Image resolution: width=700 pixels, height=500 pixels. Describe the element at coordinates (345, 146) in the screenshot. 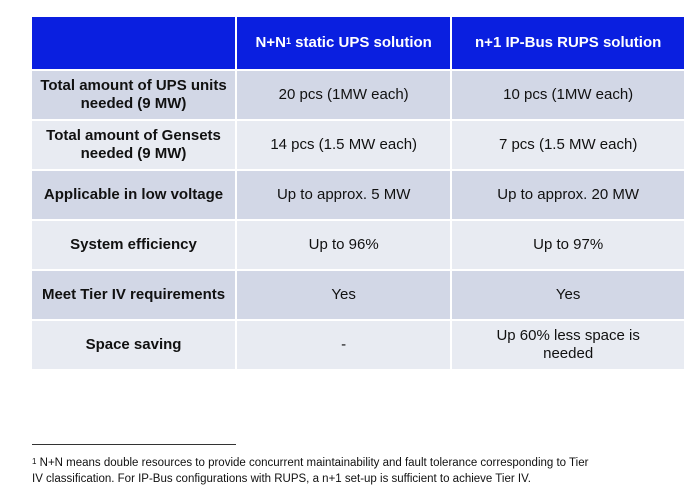

I see `cell-nn-gensets: 14 pcs (1.5 MW each)` at that location.